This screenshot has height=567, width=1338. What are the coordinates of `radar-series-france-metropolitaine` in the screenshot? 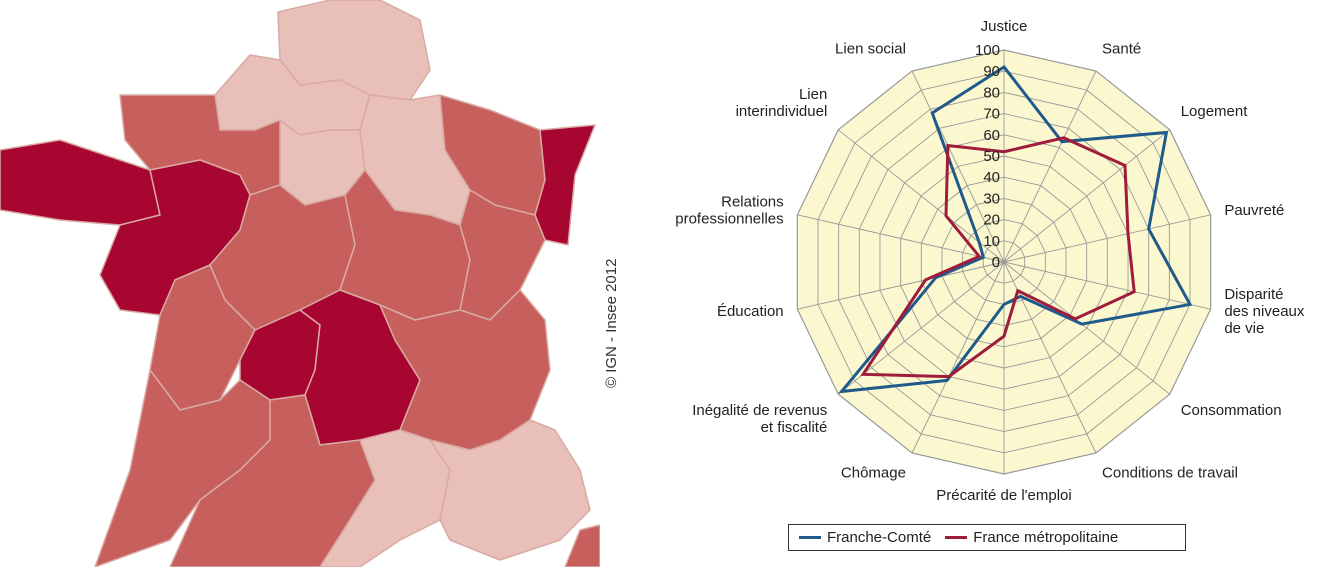 It's located at (998, 257).